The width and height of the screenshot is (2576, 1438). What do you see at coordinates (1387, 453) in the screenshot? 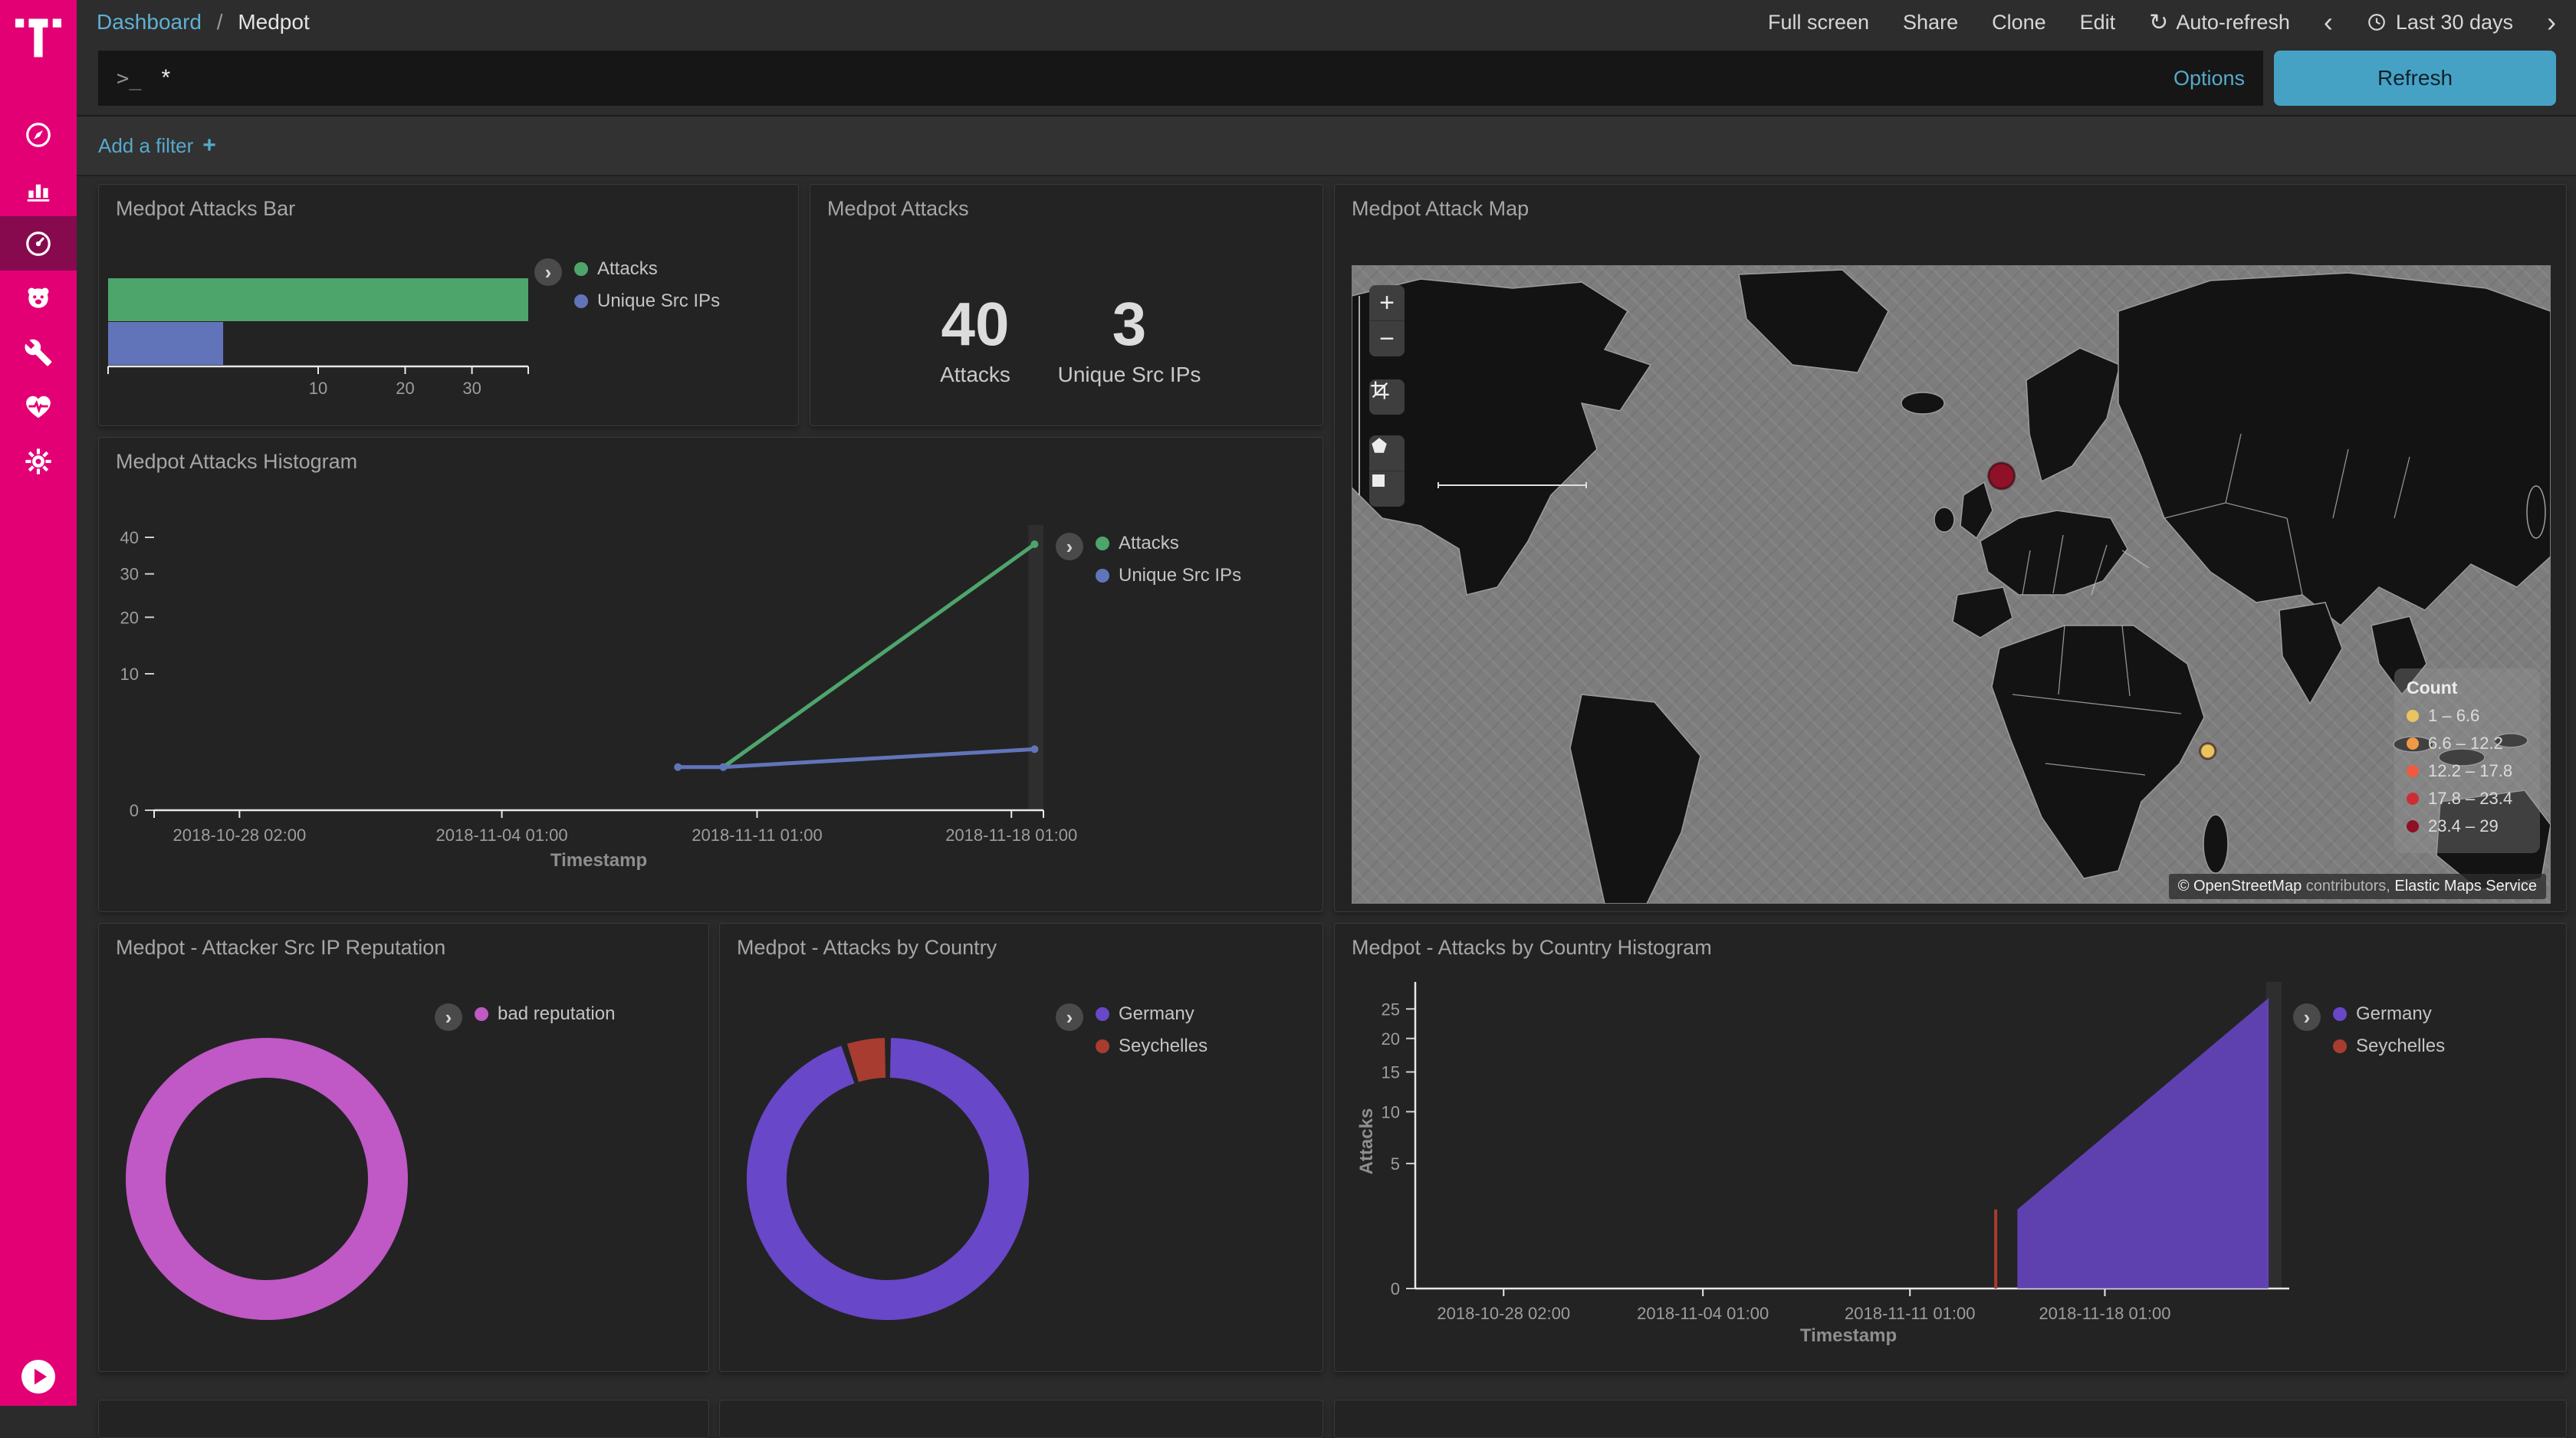
I see `map-draw-polygon-button` at bounding box center [1387, 453].